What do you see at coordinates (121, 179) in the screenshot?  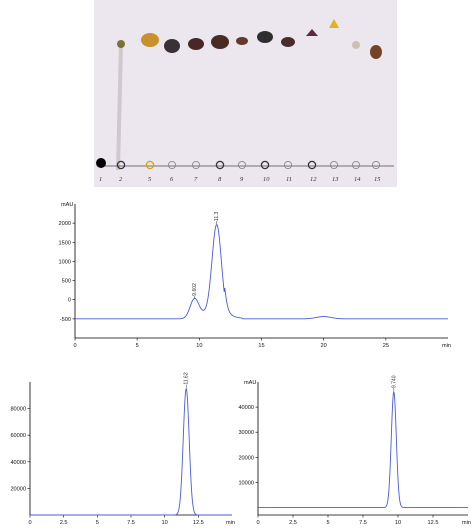 I see `tlc-lane-label: 2` at bounding box center [121, 179].